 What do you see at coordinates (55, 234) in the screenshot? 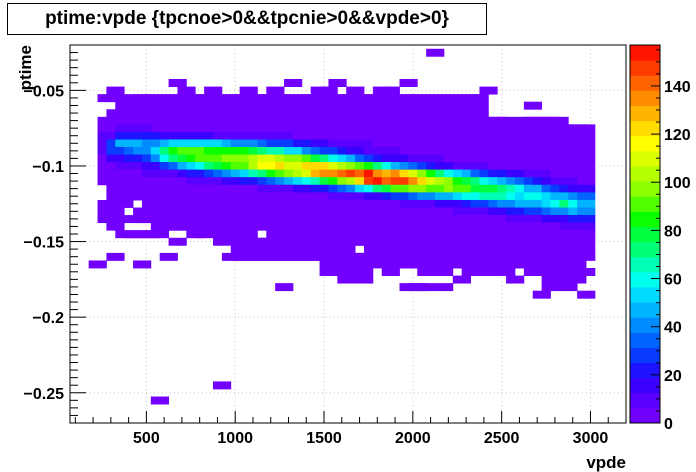
I see `y-axis: −0.05 −0.1 −0.15 −0.2 −0.25` at bounding box center [55, 234].